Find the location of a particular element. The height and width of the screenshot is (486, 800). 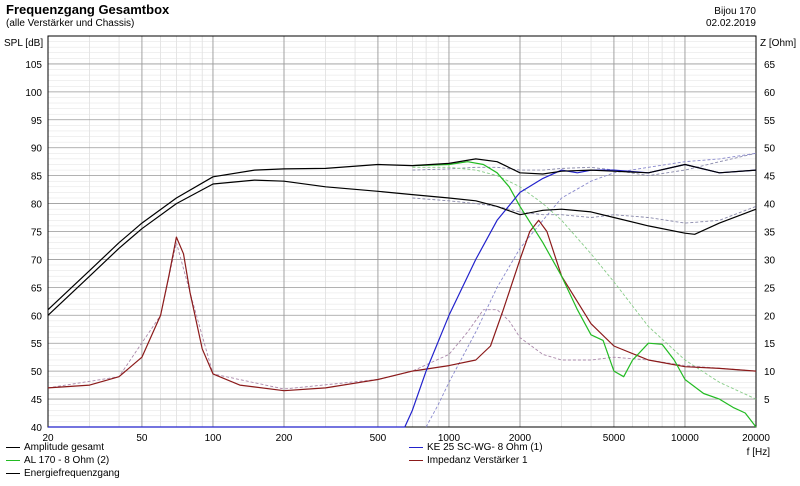

y-right-axis-label: Z [Ohm] is located at coordinates (778, 43).